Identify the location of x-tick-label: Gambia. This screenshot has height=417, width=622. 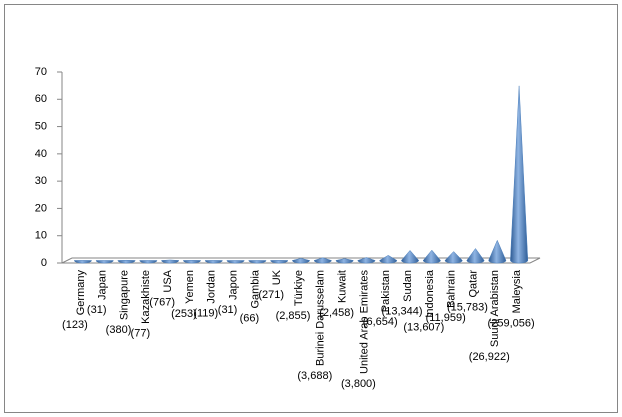
(255, 288).